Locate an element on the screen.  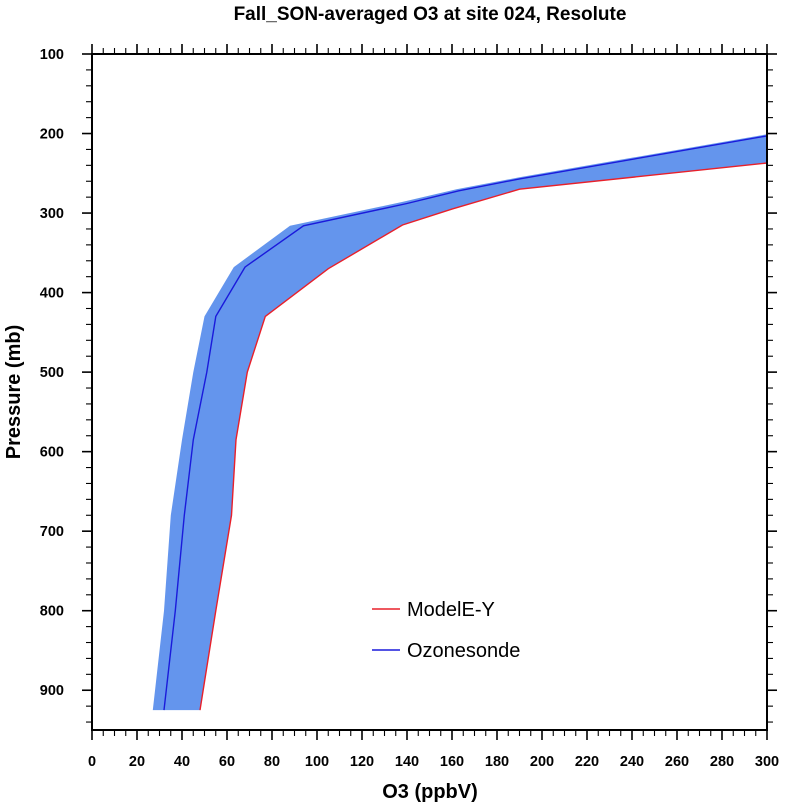
x-tick-label: 60 is located at coordinates (227, 762).